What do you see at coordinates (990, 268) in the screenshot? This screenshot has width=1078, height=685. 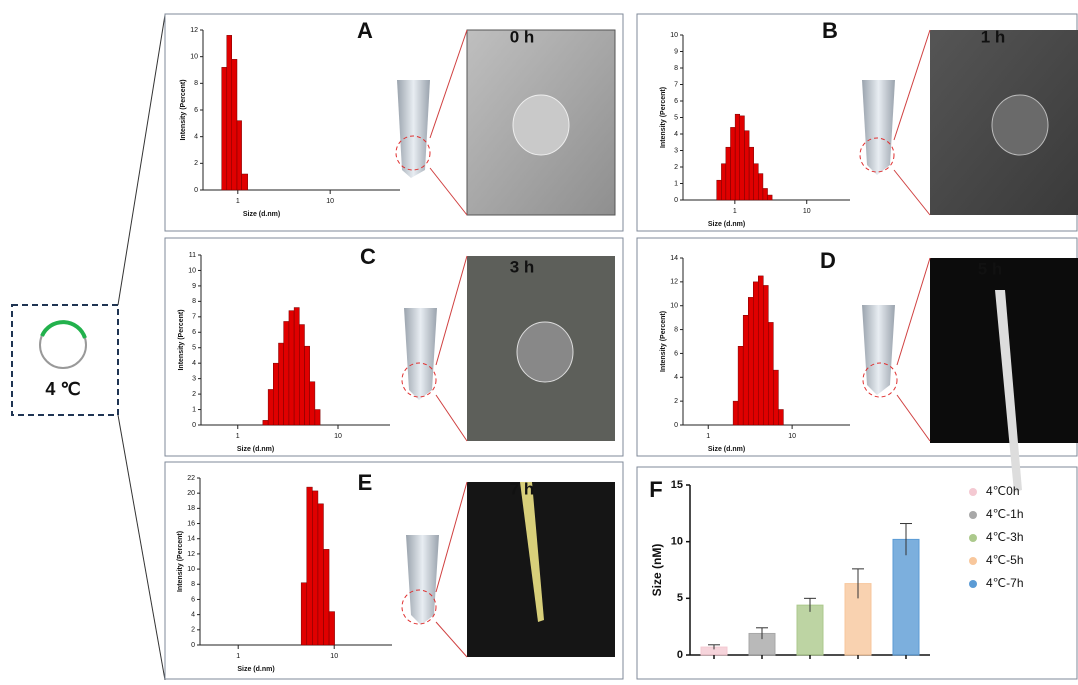 I see `time-label: 5 h` at bounding box center [990, 268].